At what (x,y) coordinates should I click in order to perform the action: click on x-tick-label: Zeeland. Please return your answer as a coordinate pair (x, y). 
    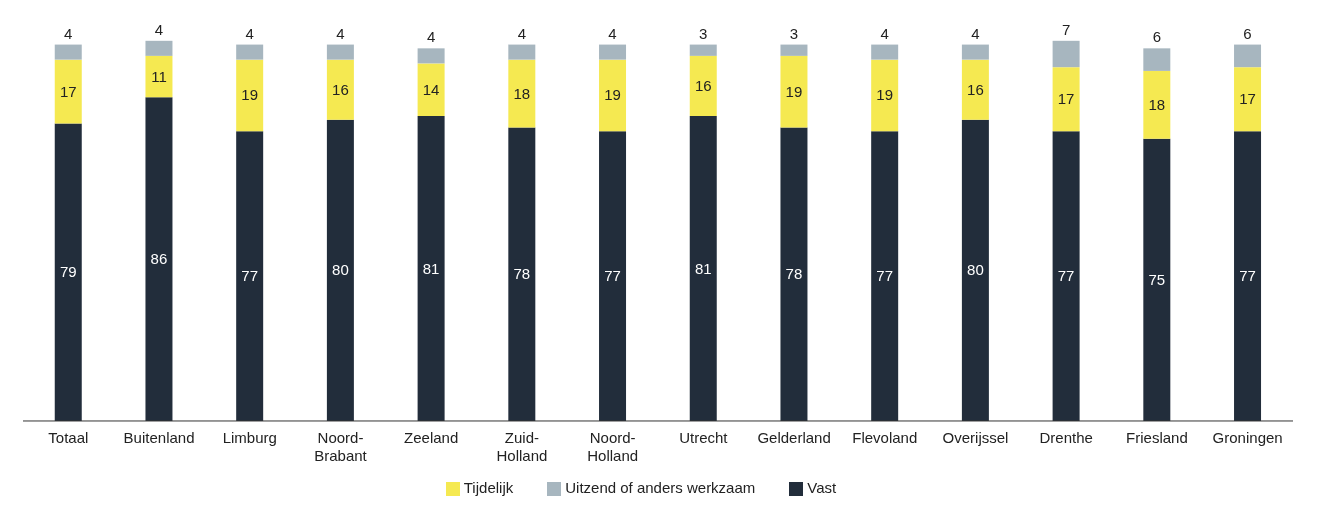
    Looking at the image, I should click on (431, 437).